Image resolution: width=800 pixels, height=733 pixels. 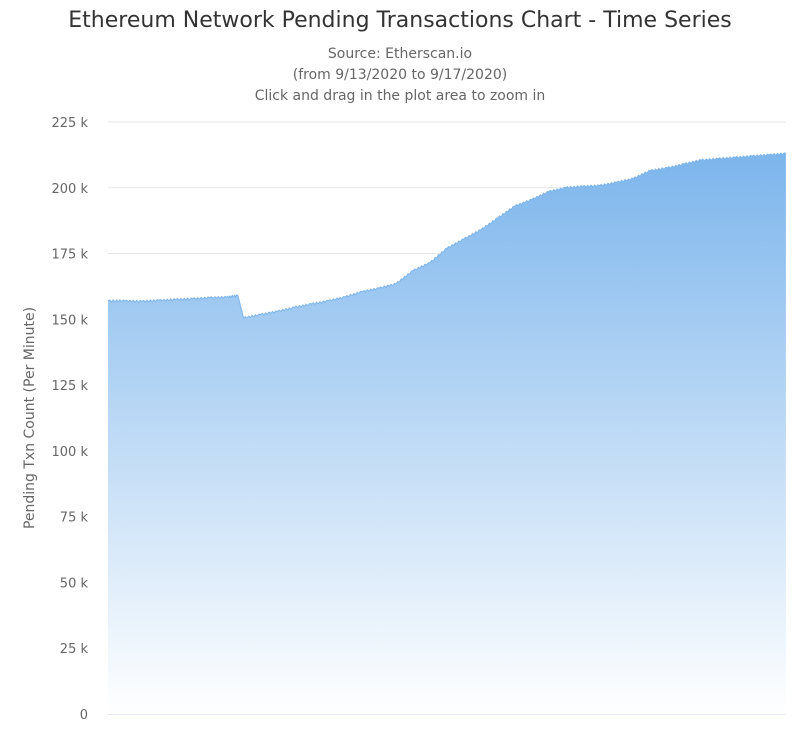 What do you see at coordinates (70, 320) in the screenshot?
I see `y-tick-label: 150 k` at bounding box center [70, 320].